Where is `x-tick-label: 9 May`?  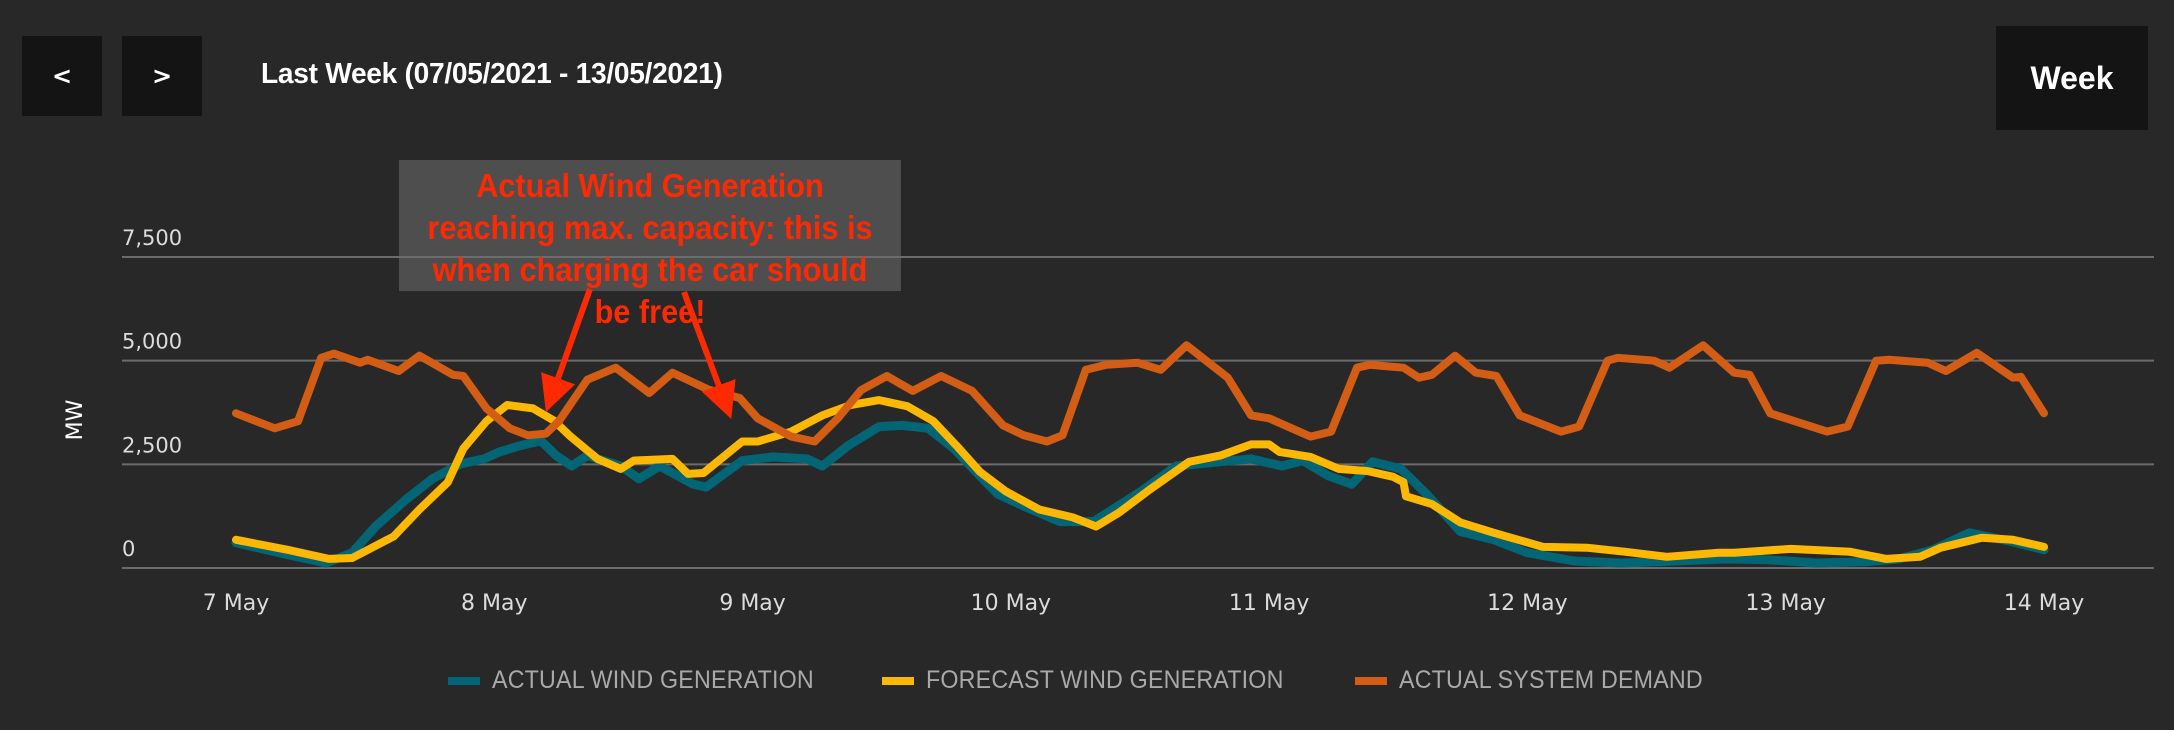 x-tick-label: 9 May is located at coordinates (752, 603).